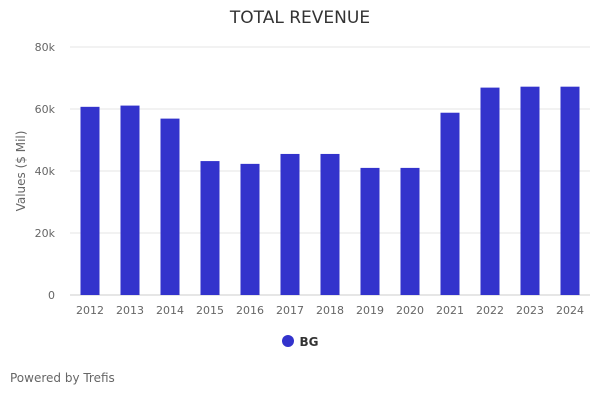  I want to click on bar-2018, so click(330, 224).